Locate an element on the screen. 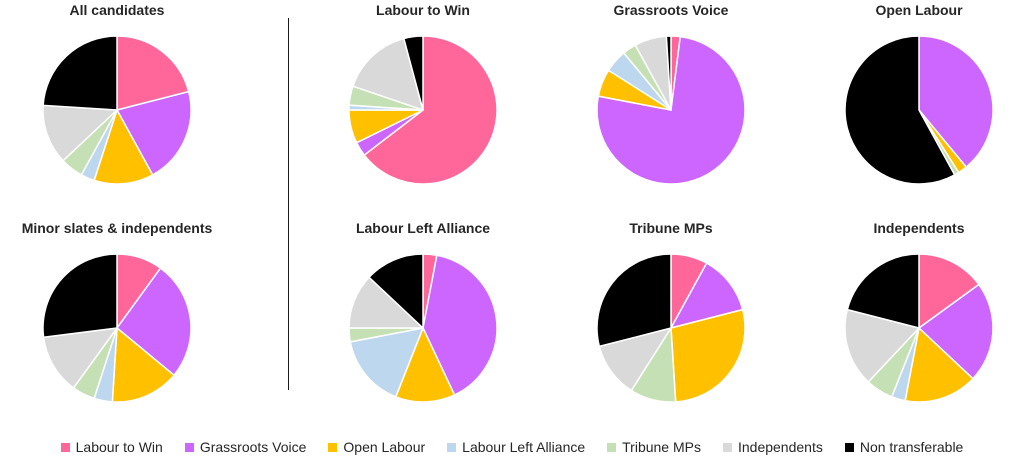  legend-label: Labour to Win is located at coordinates (119, 447).